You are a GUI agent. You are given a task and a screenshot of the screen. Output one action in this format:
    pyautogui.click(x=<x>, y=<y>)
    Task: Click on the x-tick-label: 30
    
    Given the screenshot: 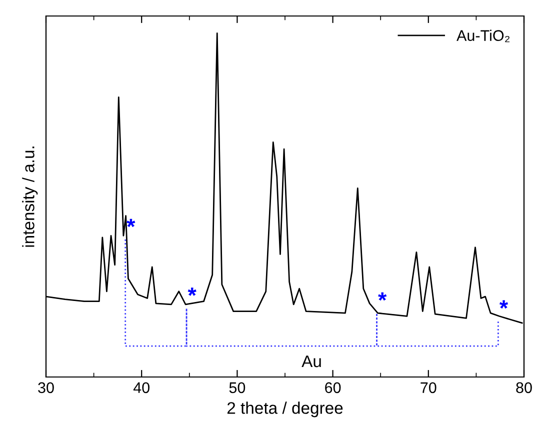 What is the action you would take?
    pyautogui.click(x=46, y=388)
    